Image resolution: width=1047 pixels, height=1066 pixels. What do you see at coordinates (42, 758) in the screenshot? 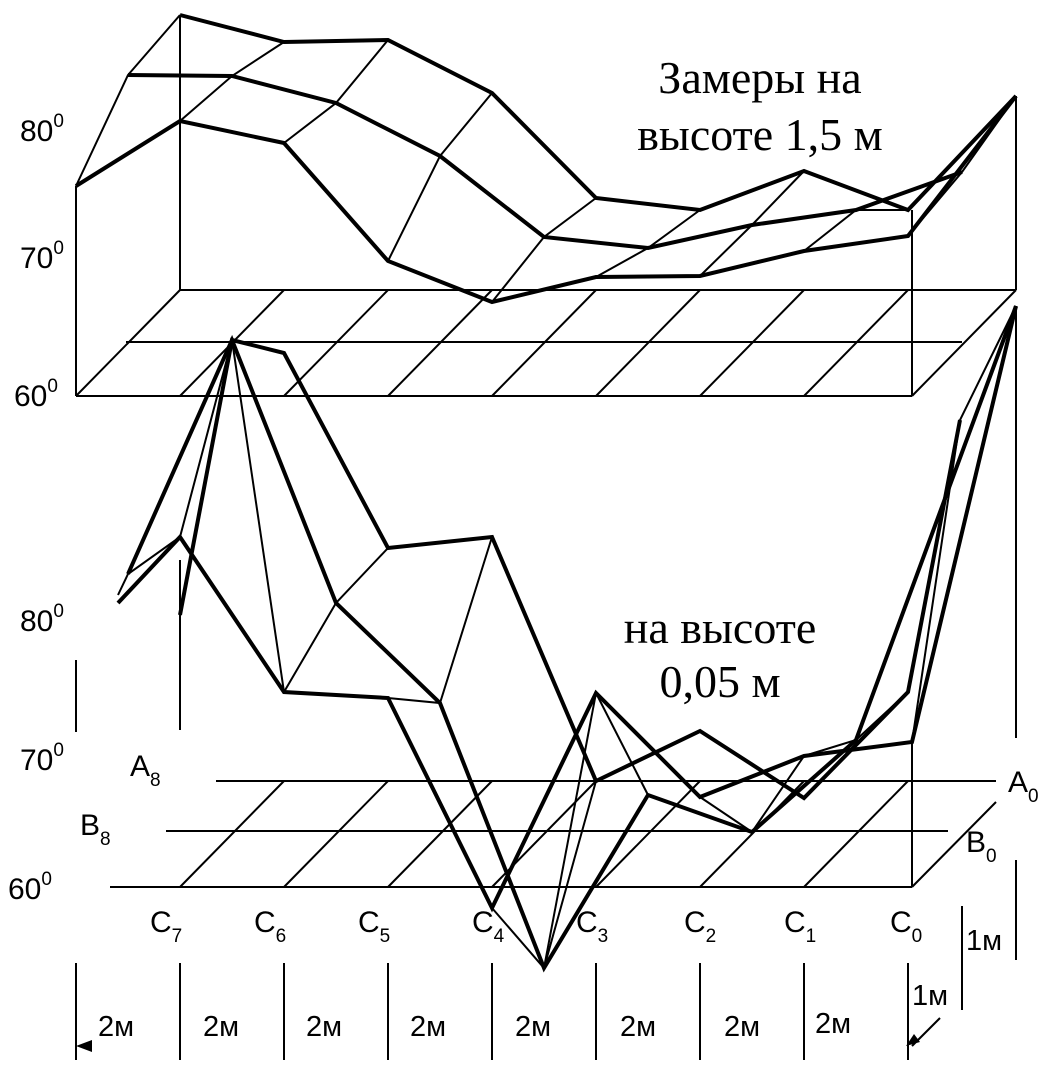
I see `lower-tick-70: 700` at bounding box center [42, 758].